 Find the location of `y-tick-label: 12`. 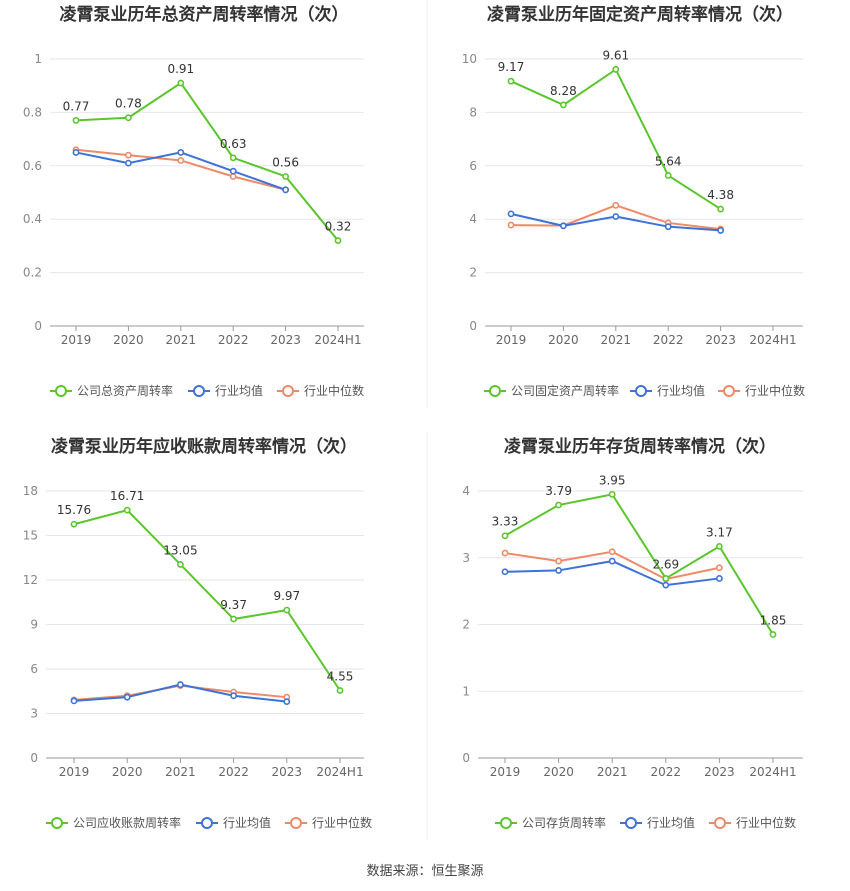

y-tick-label: 12 is located at coordinates (30, 580).